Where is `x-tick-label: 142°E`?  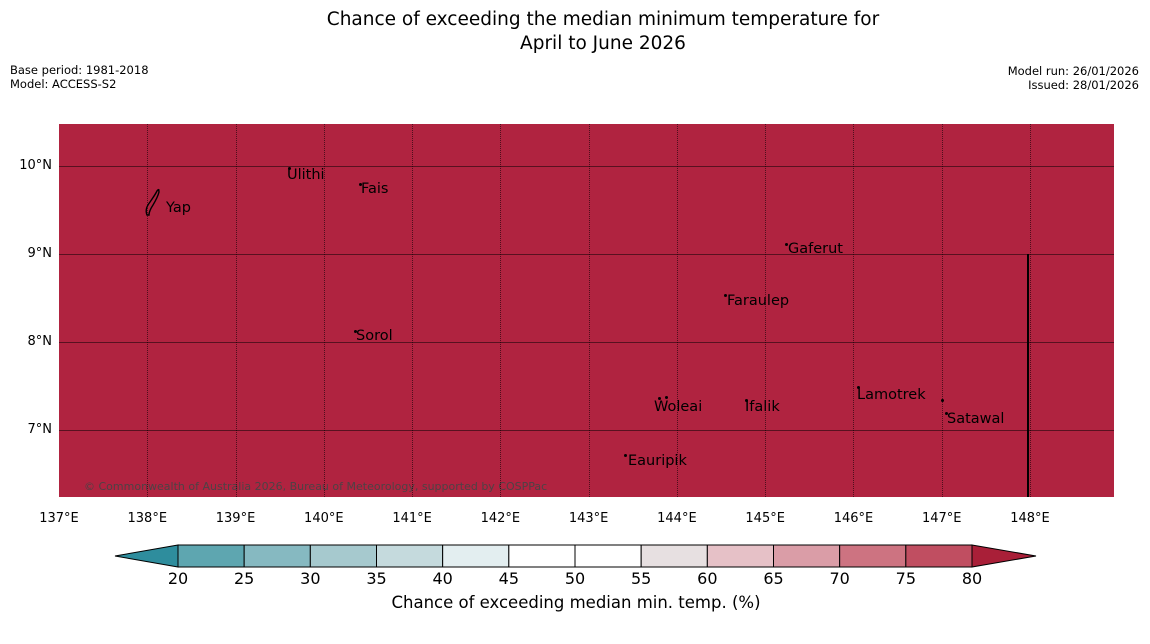
x-tick-label: 142°E is located at coordinates (500, 518).